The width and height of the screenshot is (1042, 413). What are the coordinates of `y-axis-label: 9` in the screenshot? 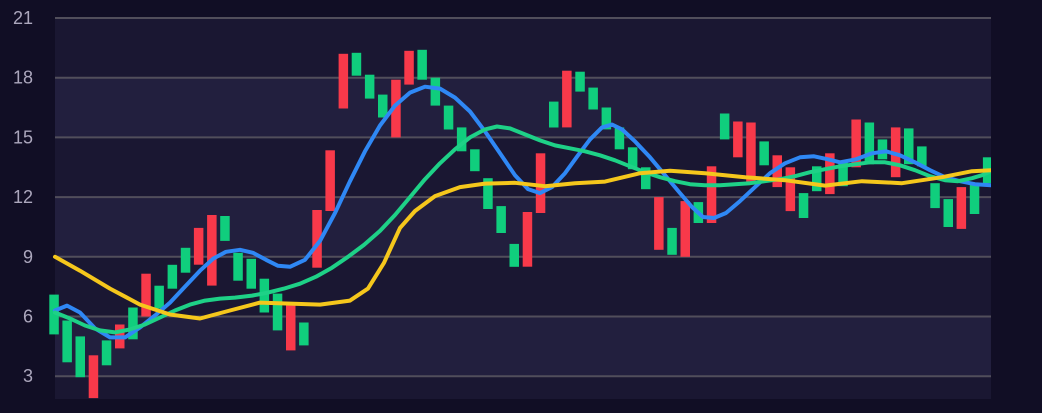 It's located at (28, 257).